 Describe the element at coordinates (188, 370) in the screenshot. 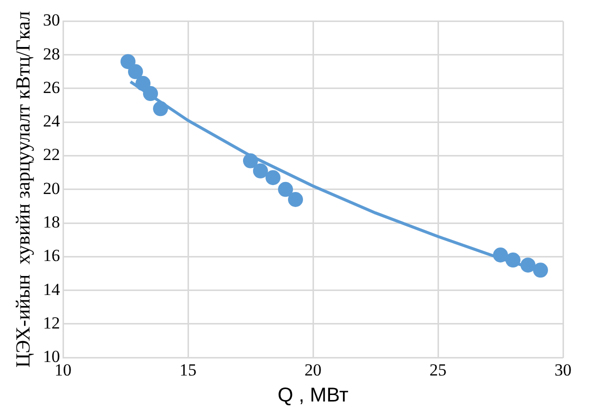

I see `x-tick-label: 15` at that location.